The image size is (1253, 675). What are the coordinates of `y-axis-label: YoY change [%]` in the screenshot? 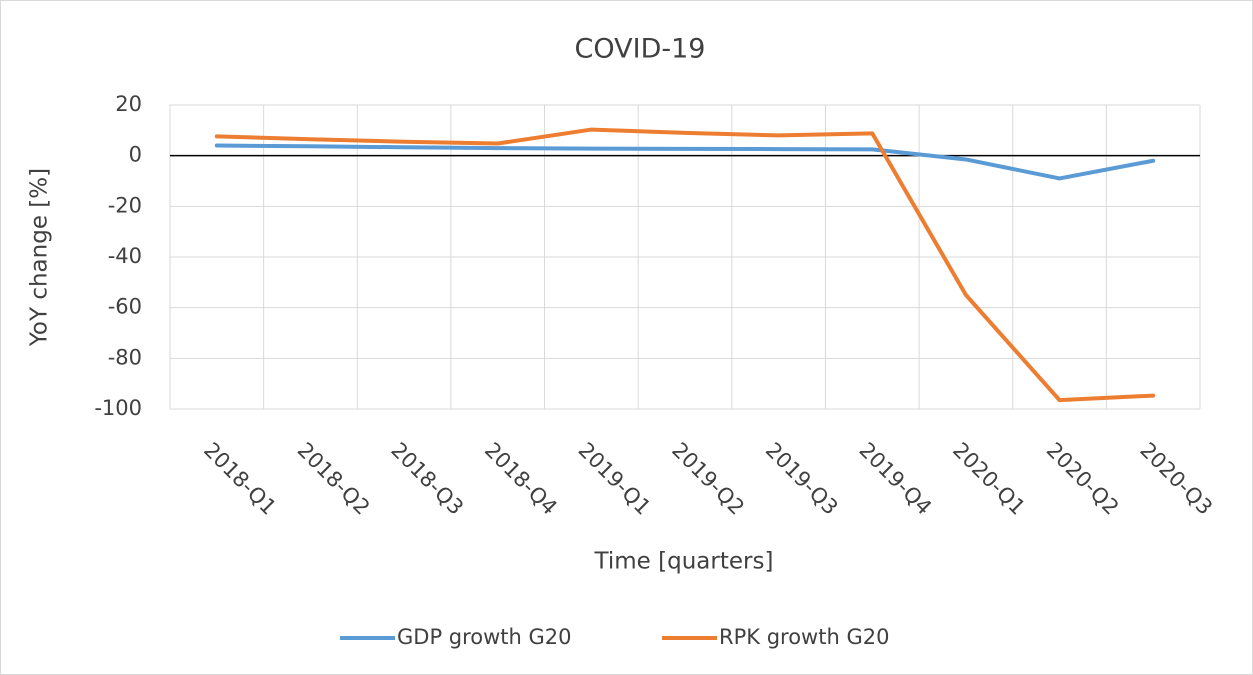 It's located at (40, 257).